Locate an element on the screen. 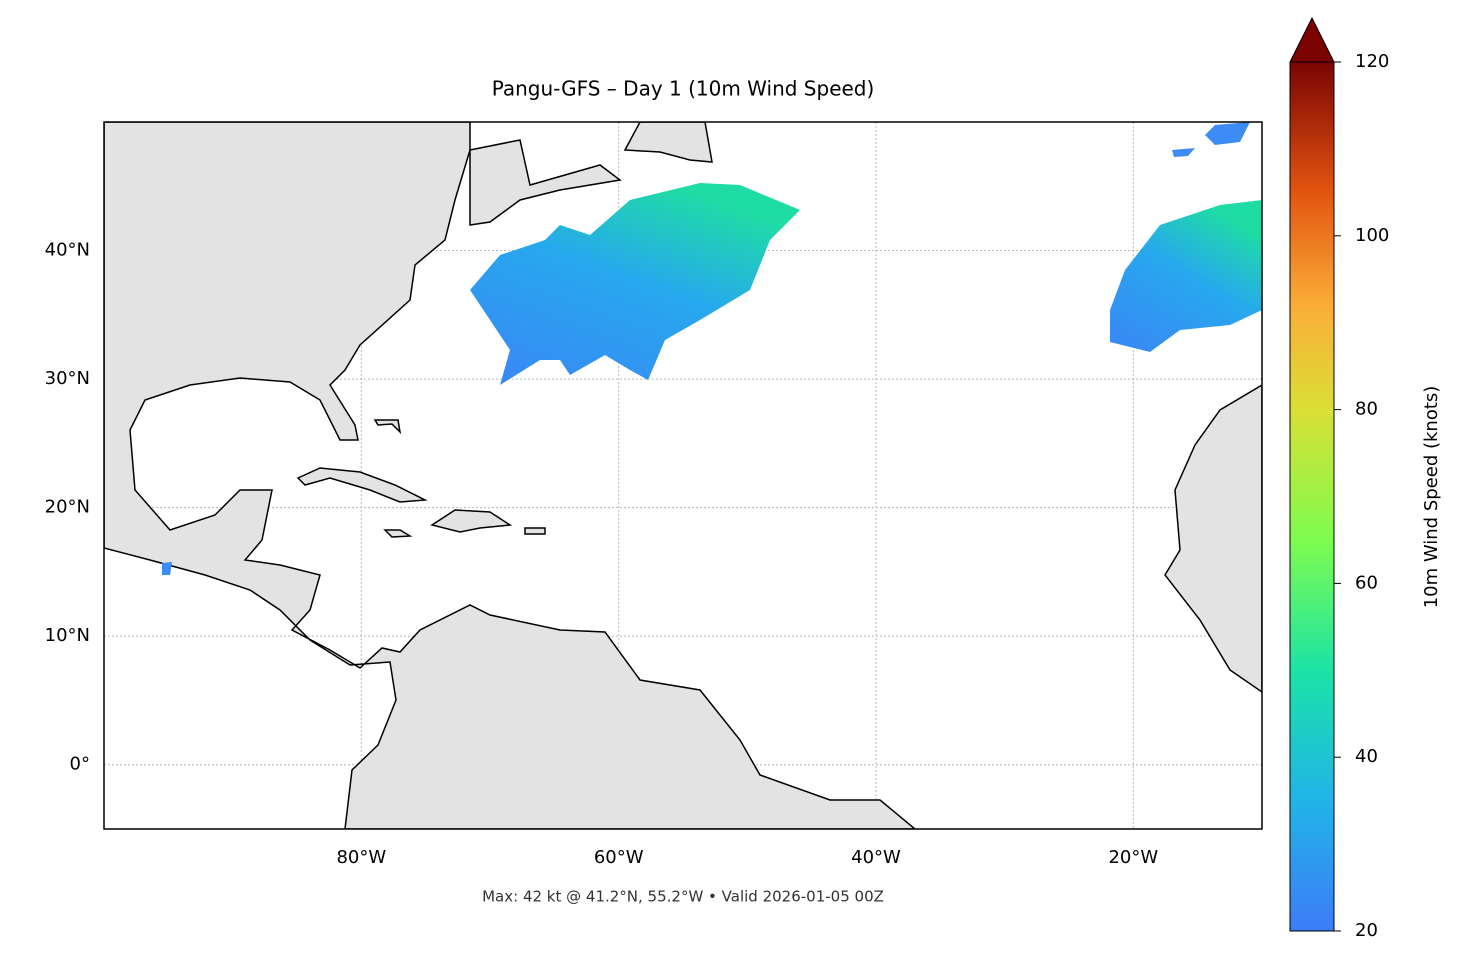  jamaica is located at coordinates (398, 533).